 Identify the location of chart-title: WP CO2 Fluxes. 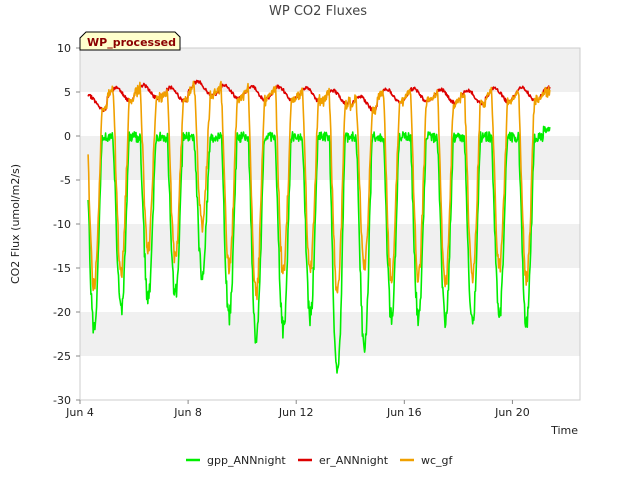
(318, 11).